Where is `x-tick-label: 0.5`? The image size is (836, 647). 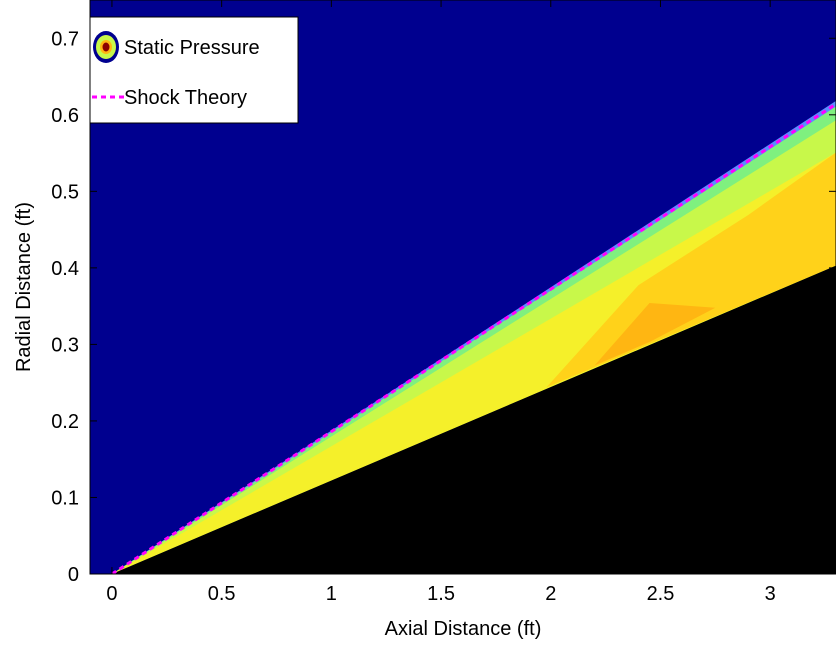
x-tick-label: 0.5 is located at coordinates (222, 594).